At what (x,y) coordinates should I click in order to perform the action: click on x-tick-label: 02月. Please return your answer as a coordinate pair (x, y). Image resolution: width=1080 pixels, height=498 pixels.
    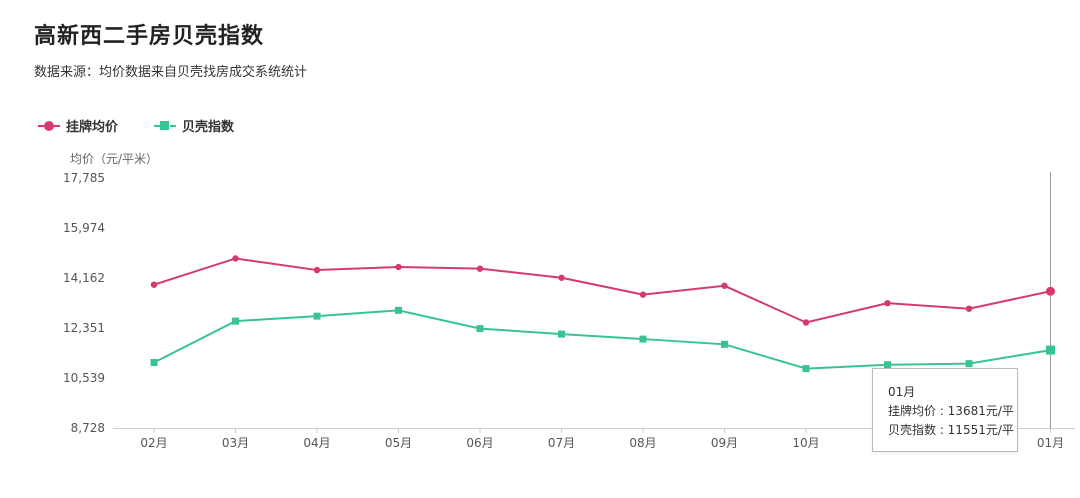
    Looking at the image, I should click on (153, 443).